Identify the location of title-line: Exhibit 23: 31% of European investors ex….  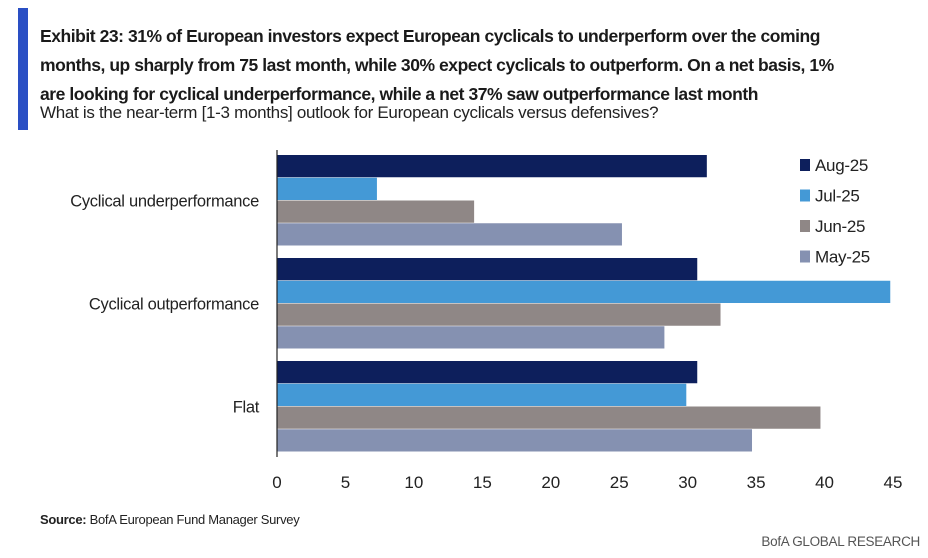
(430, 36).